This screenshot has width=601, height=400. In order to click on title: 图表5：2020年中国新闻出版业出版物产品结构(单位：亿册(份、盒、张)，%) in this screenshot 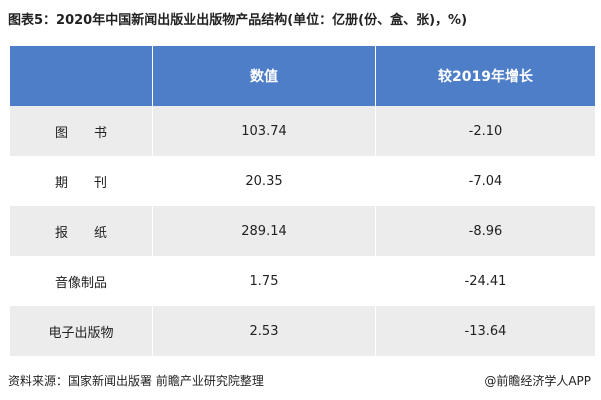, I will do `click(238, 20)`.